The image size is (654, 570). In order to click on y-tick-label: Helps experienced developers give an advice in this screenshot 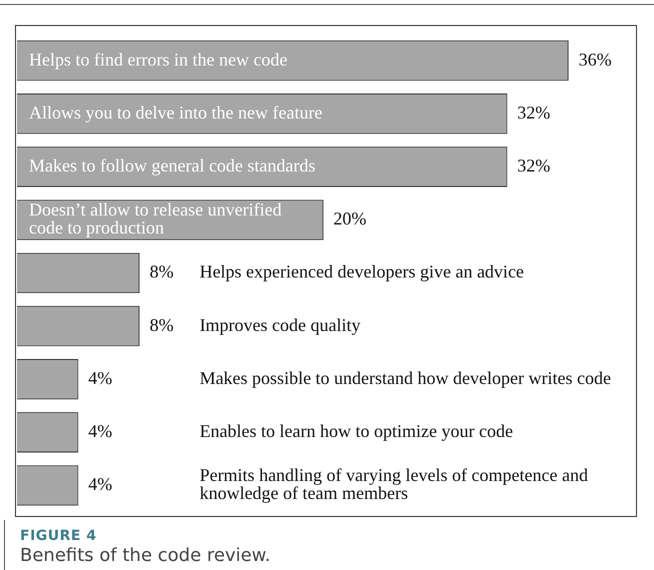, I will do `click(362, 272)`.